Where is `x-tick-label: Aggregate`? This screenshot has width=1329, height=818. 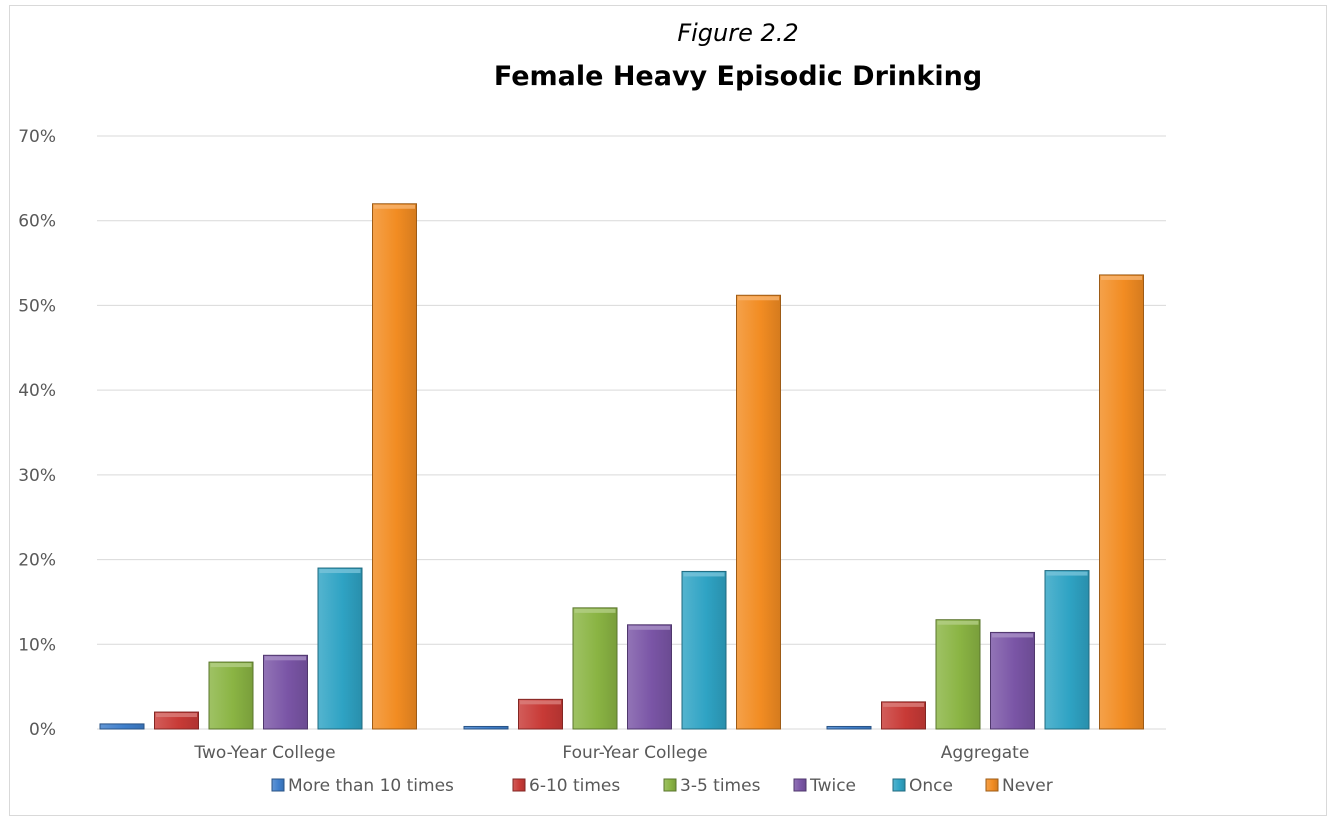
x-tick-label: Aggregate is located at coordinates (985, 753).